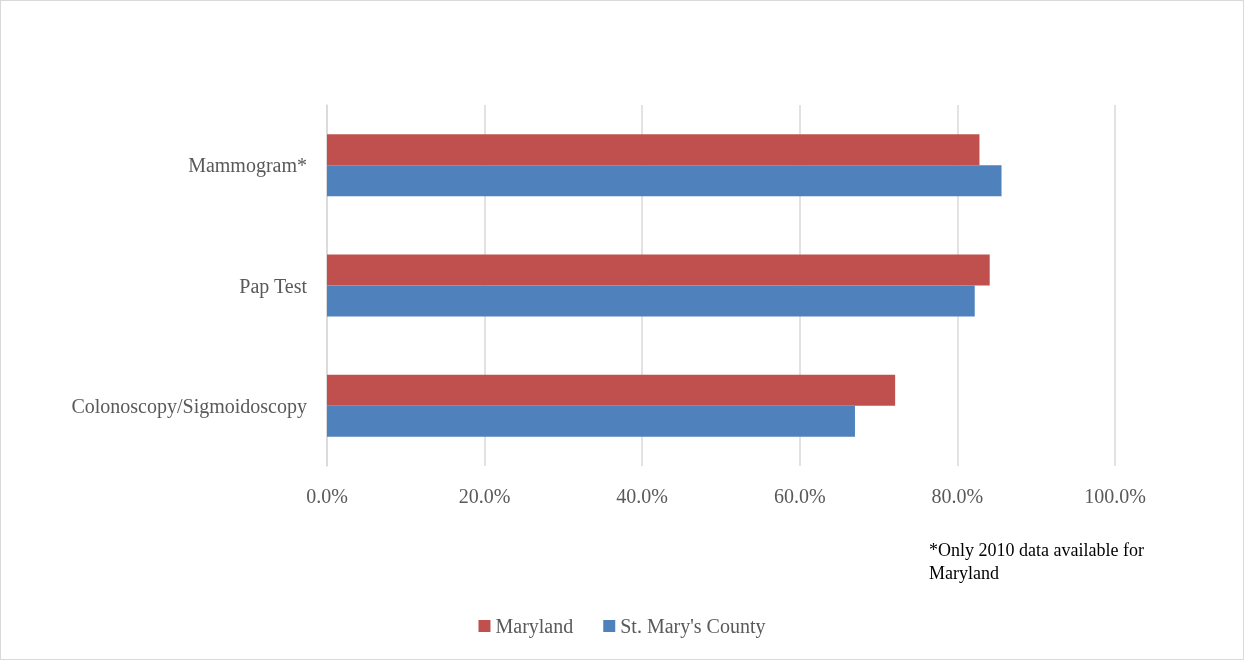 The image size is (1244, 660). Describe the element at coordinates (642, 496) in the screenshot. I see `x-tick-label: 40.0%` at that location.